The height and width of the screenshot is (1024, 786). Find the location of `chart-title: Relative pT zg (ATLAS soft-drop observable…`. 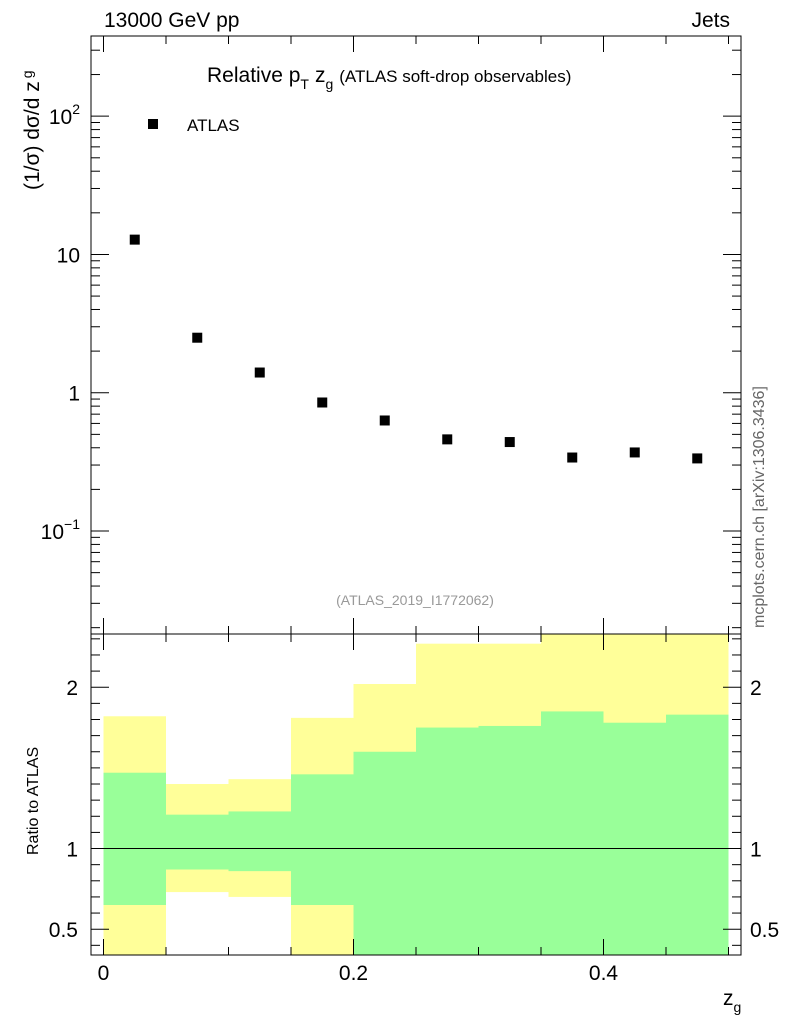

chart-title: Relative pT zg (ATLAS soft-drop observable… is located at coordinates (389, 78).